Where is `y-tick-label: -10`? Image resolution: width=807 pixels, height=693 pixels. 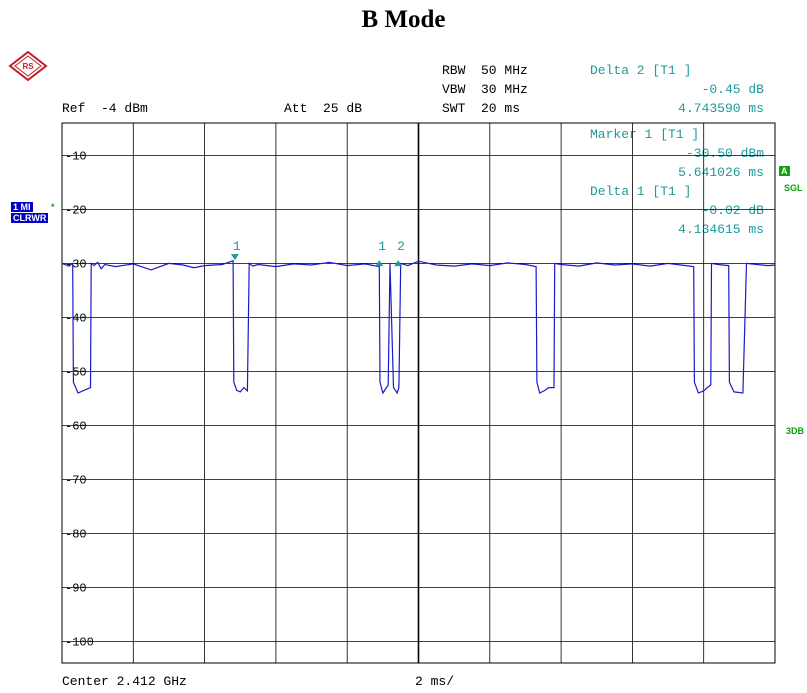 y-tick-label: -10 is located at coordinates (76, 156).